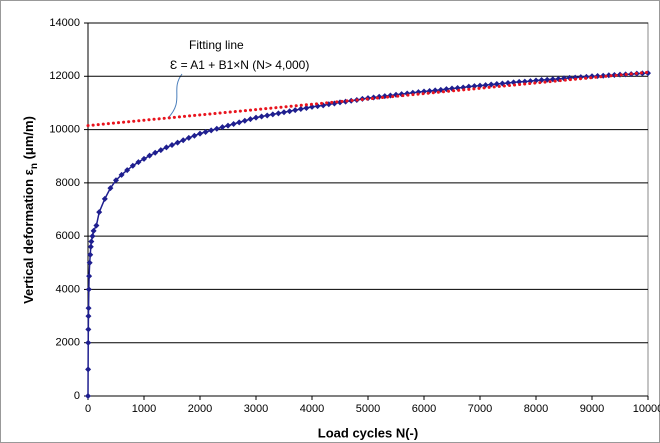 The height and width of the screenshot is (443, 660). I want to click on x-tick-label: 8000, so click(536, 409).